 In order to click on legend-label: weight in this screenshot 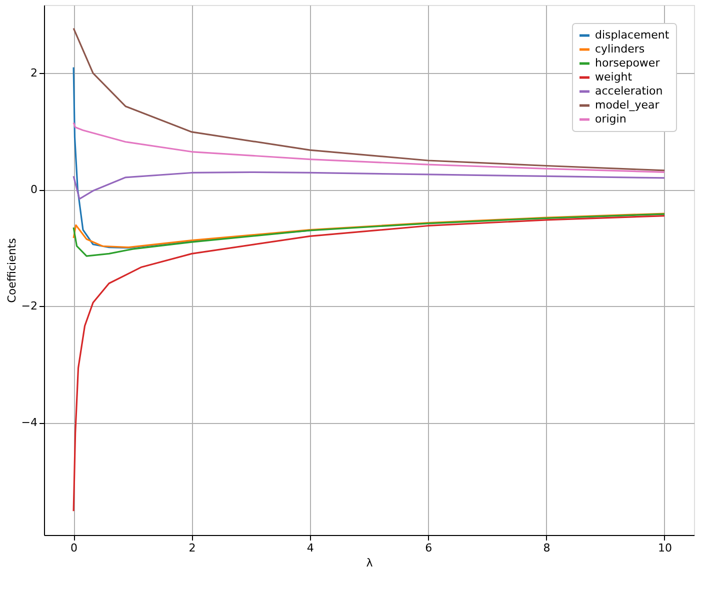, I will do `click(614, 77)`.